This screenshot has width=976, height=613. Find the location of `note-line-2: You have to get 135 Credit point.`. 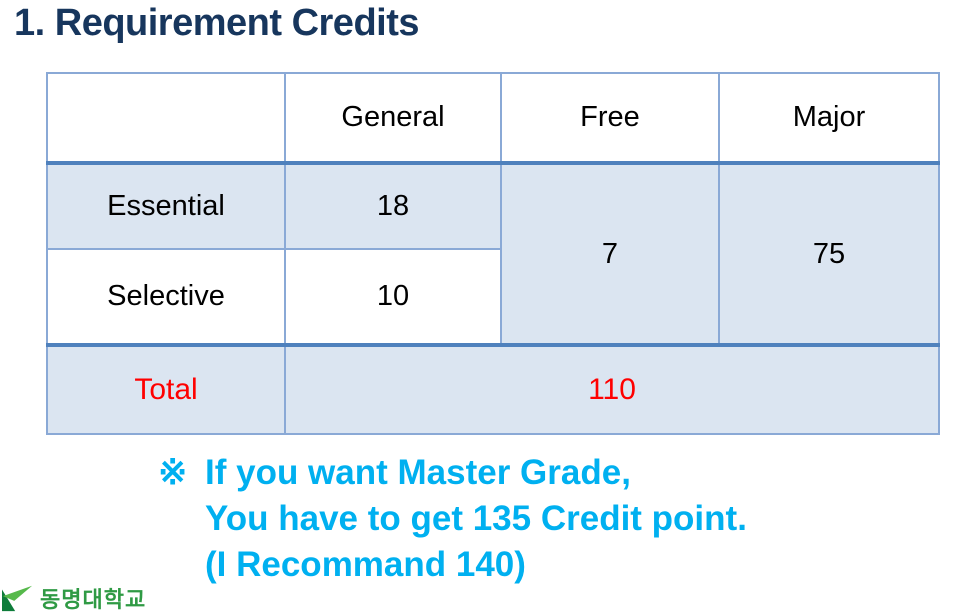

note-line-2: You have to get 135 Credit point. is located at coordinates (476, 518).